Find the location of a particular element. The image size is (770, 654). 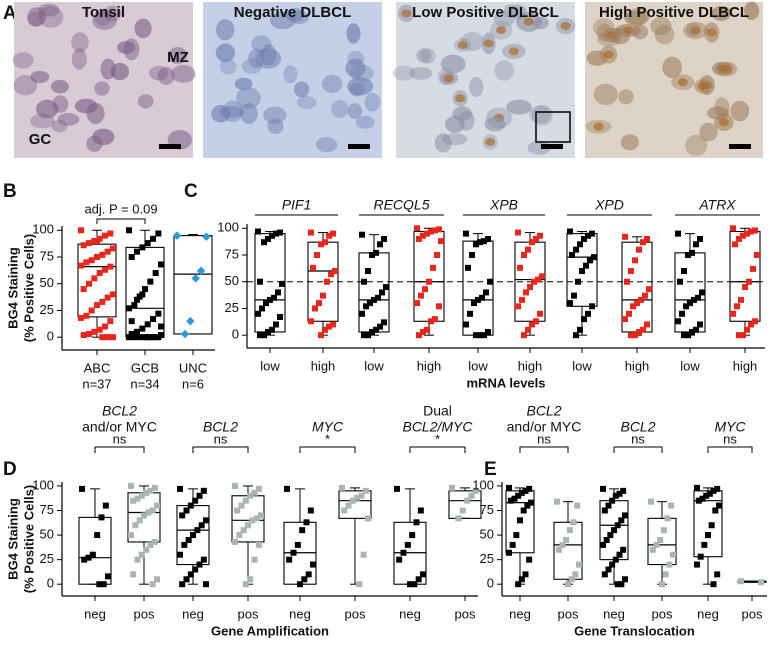

region-label: GC is located at coordinates (40, 139).